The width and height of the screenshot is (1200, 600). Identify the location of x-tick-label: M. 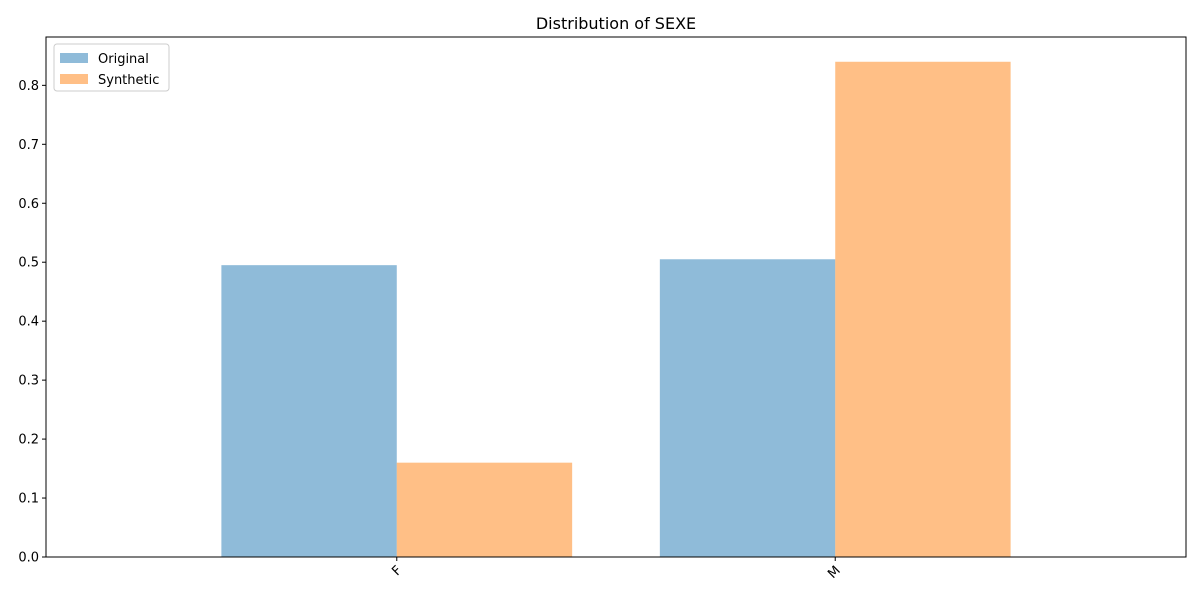
(834, 572).